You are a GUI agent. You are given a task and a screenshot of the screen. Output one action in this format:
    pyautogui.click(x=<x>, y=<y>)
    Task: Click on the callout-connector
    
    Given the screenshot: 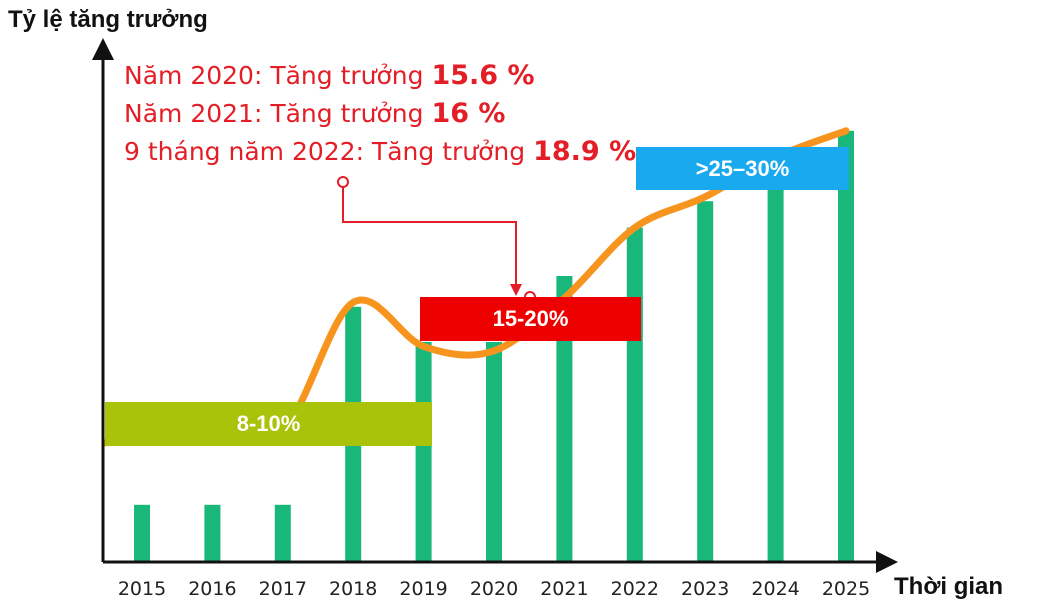 What is the action you would take?
    pyautogui.click(x=436, y=239)
    